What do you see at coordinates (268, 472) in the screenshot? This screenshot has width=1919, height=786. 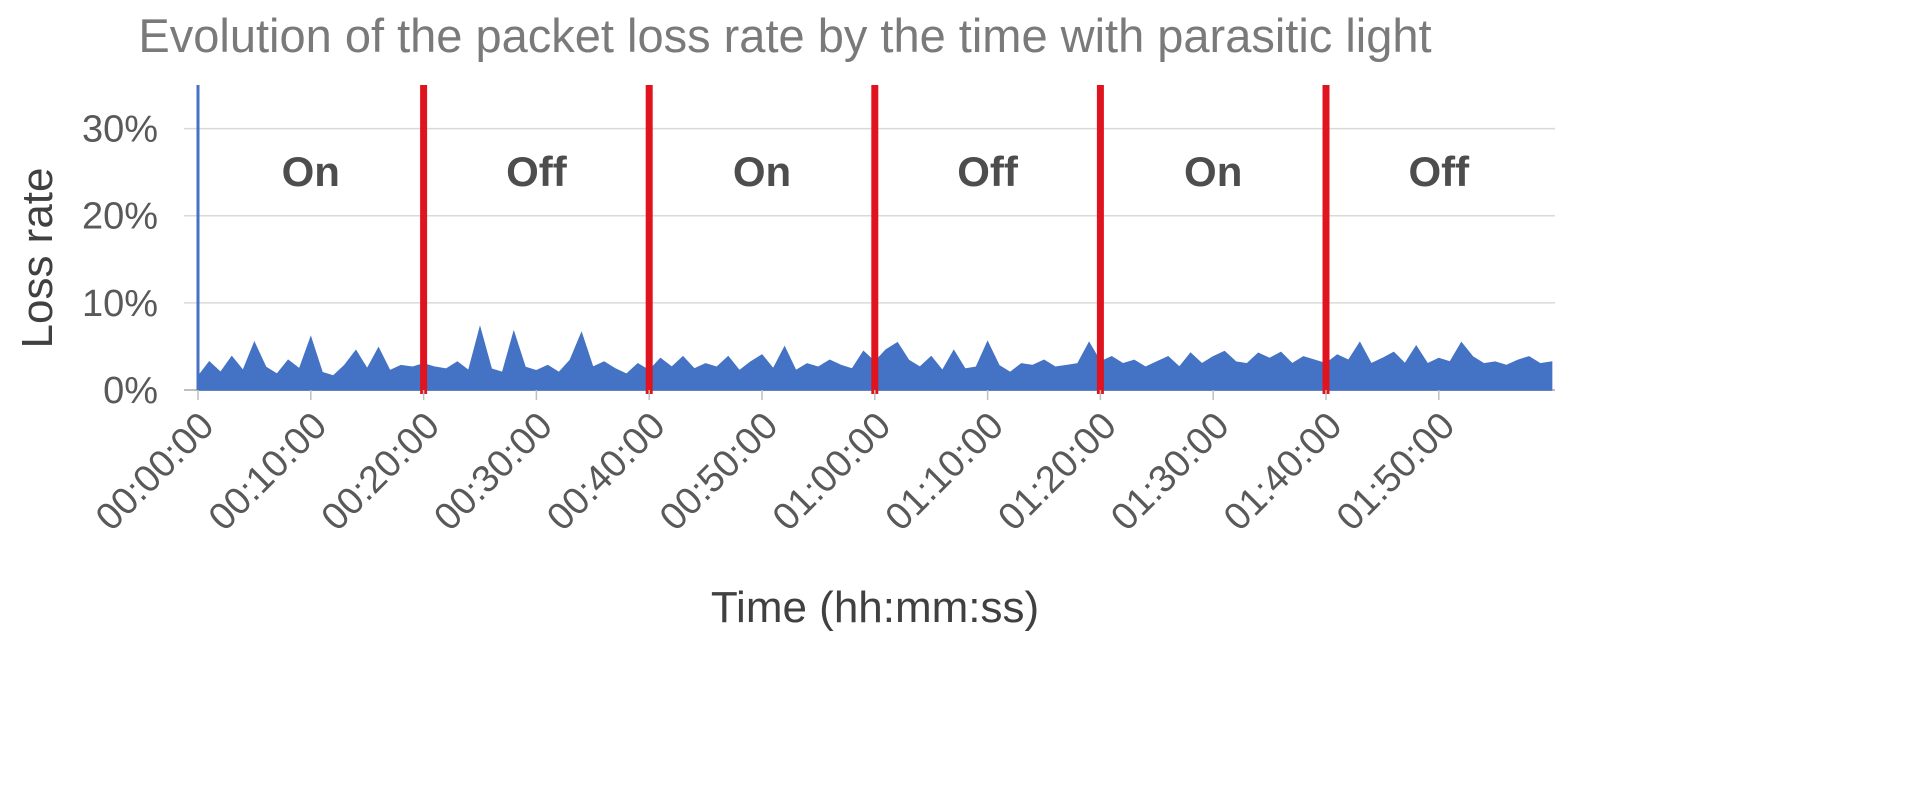 I see `x-tick-label: 00:10:00` at bounding box center [268, 472].